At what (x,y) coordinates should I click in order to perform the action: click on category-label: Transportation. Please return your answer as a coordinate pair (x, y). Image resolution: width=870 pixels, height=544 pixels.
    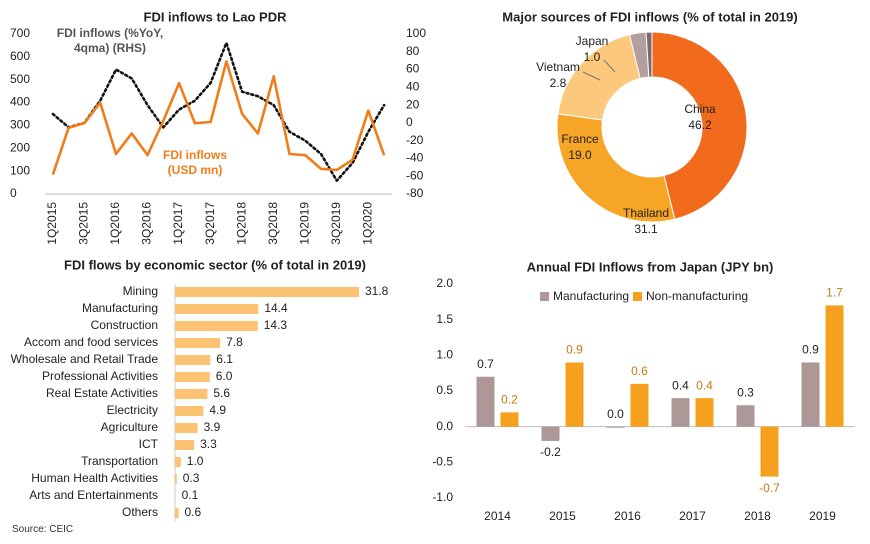
    Looking at the image, I should click on (119, 461).